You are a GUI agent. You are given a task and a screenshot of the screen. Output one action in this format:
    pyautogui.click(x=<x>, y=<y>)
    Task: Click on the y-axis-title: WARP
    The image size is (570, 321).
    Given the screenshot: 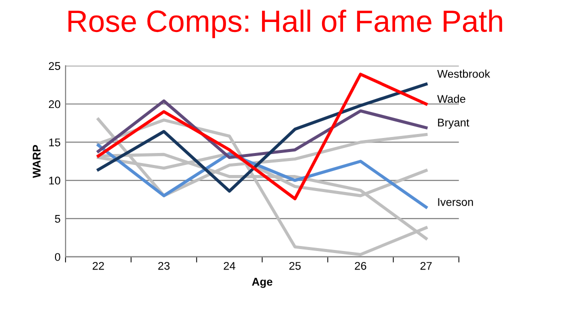 What is the action you would take?
    pyautogui.click(x=36, y=161)
    